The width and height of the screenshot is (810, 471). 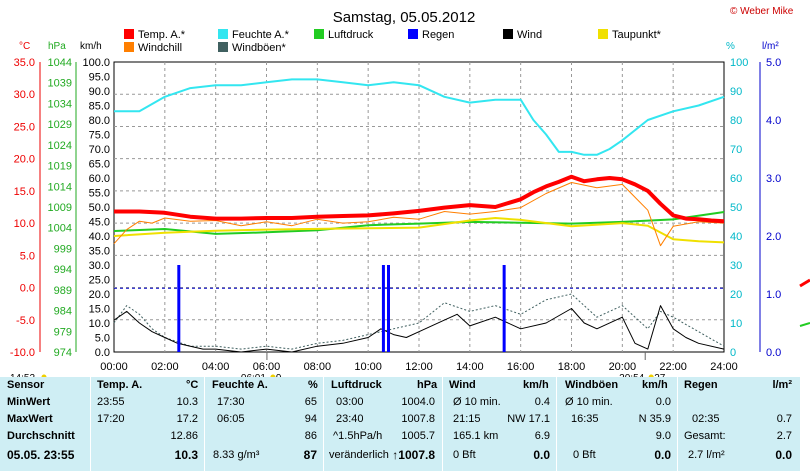 I want to click on wind-tick: 55.0, so click(x=99, y=194).